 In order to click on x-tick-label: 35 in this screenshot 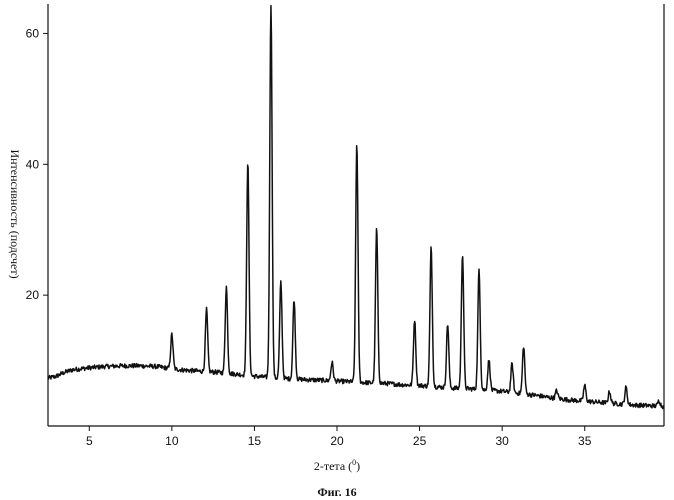, I will do `click(585, 441)`.